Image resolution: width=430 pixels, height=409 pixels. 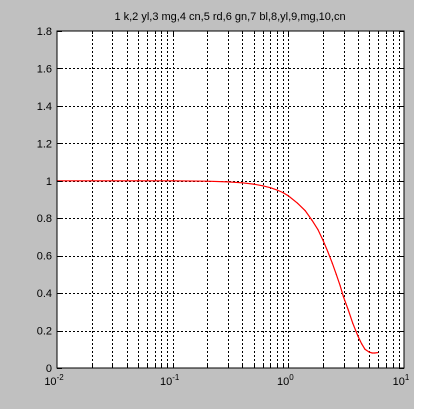 What do you see at coordinates (44, 144) in the screenshot?
I see `y-tick-label: 1.2` at bounding box center [44, 144].